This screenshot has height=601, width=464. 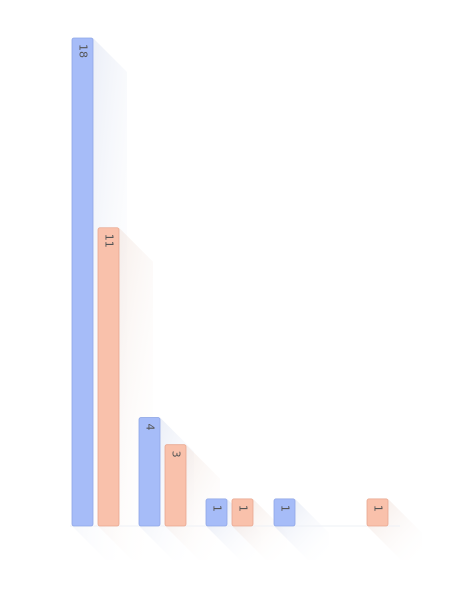 What do you see at coordinates (176, 454) in the screenshot?
I see `data-label: 3` at bounding box center [176, 454].